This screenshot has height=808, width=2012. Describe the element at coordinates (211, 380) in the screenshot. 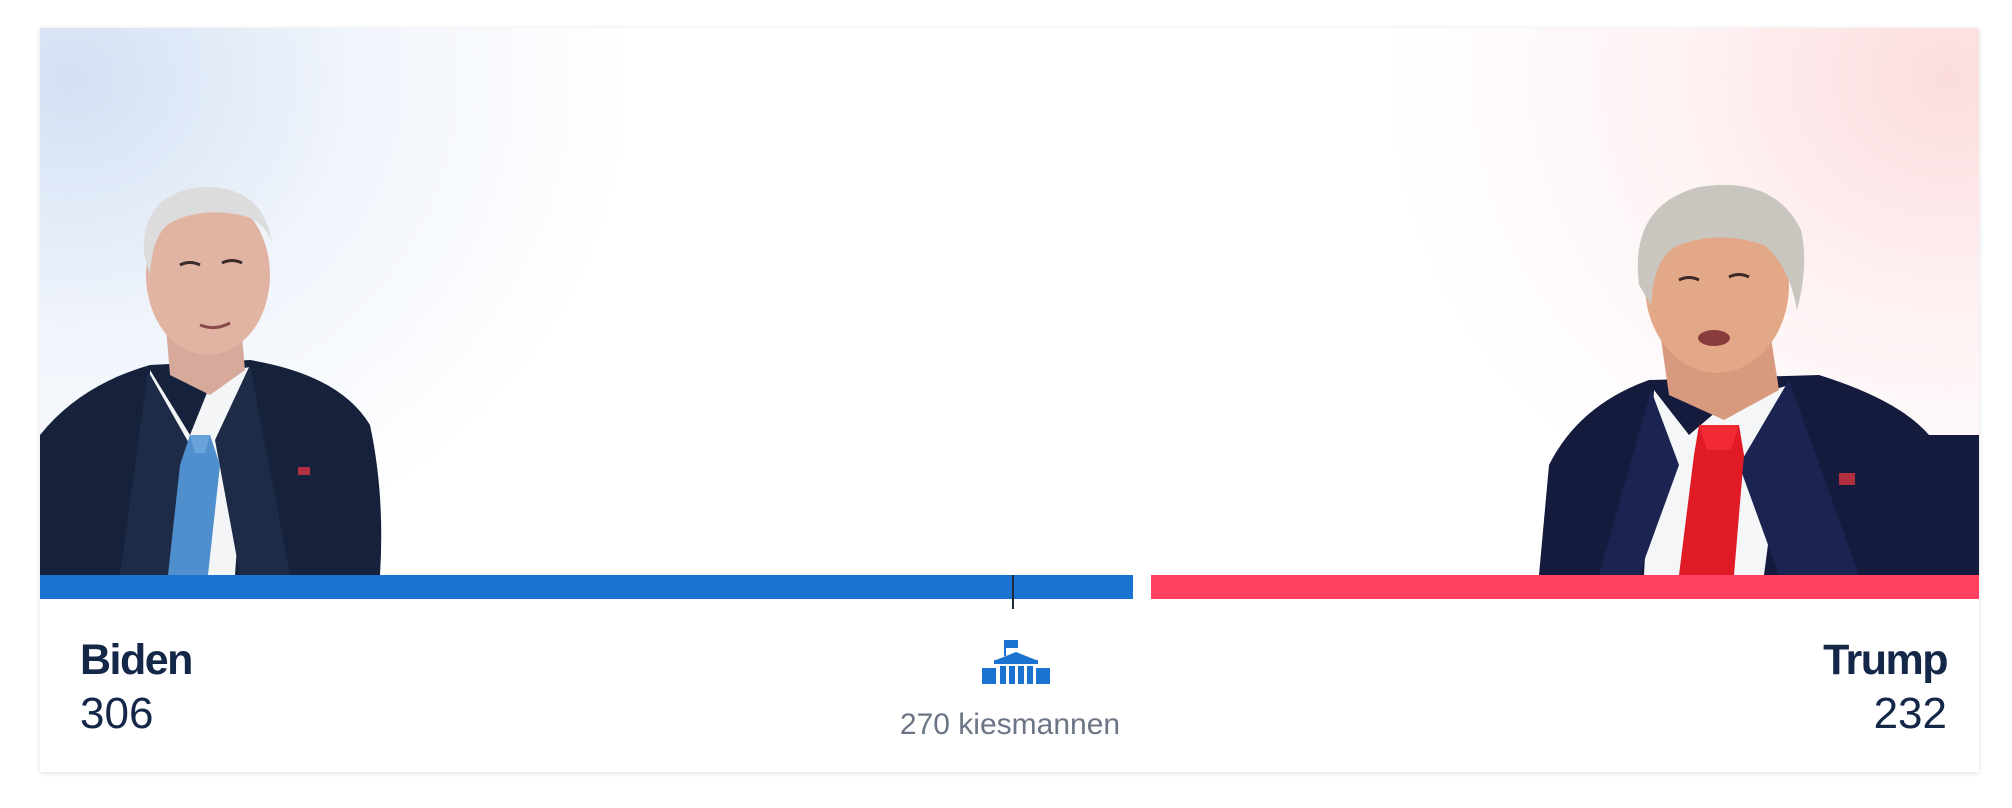

I see `biden-portrait-icon` at that location.